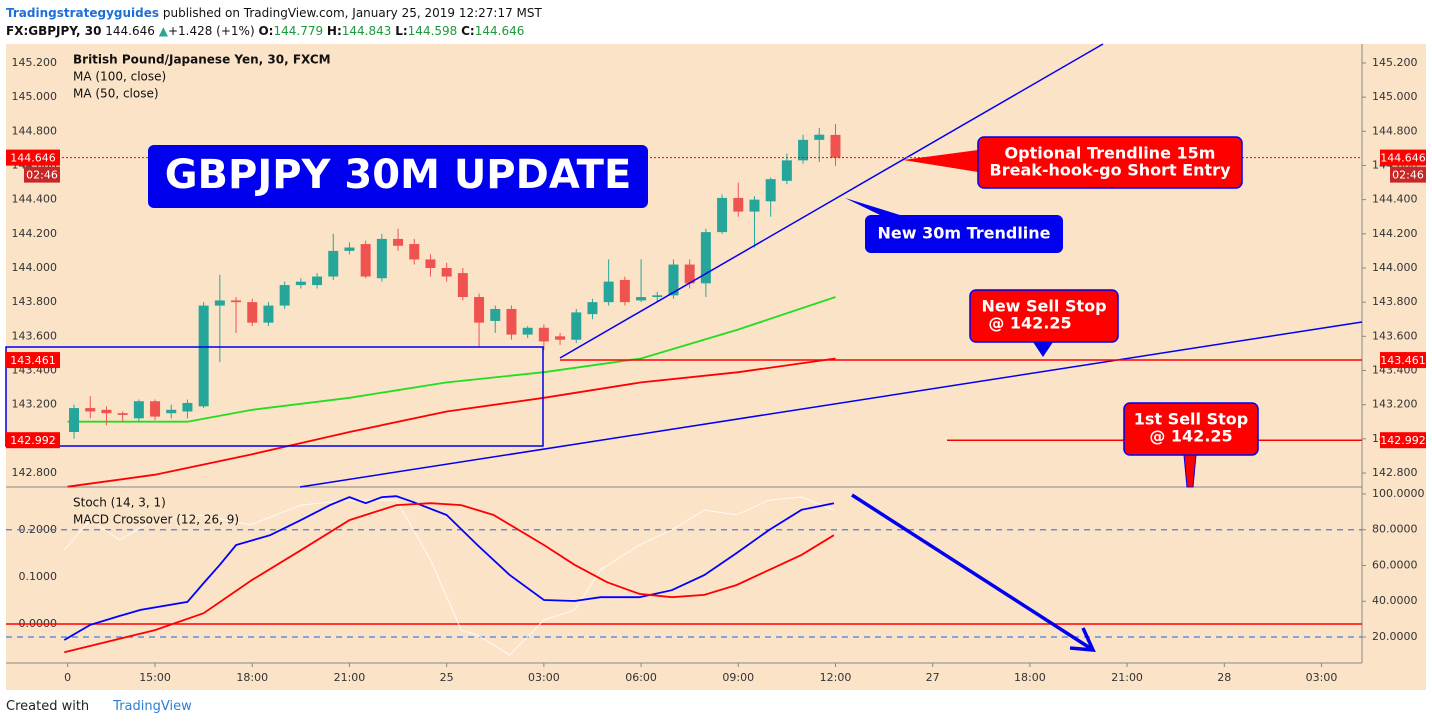 This screenshot has height=726, width=1432. Describe the element at coordinates (298, 31) in the screenshot. I see `o-value: 144.779` at that location.